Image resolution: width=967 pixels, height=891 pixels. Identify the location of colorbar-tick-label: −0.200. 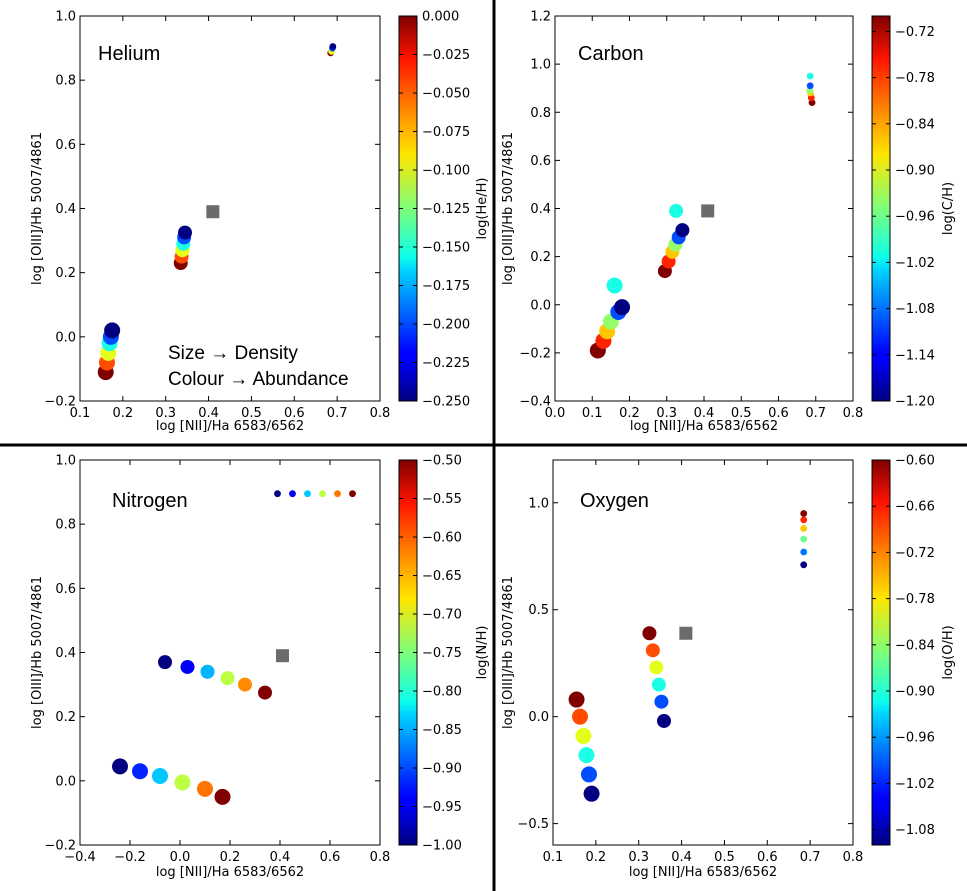
(446, 325).